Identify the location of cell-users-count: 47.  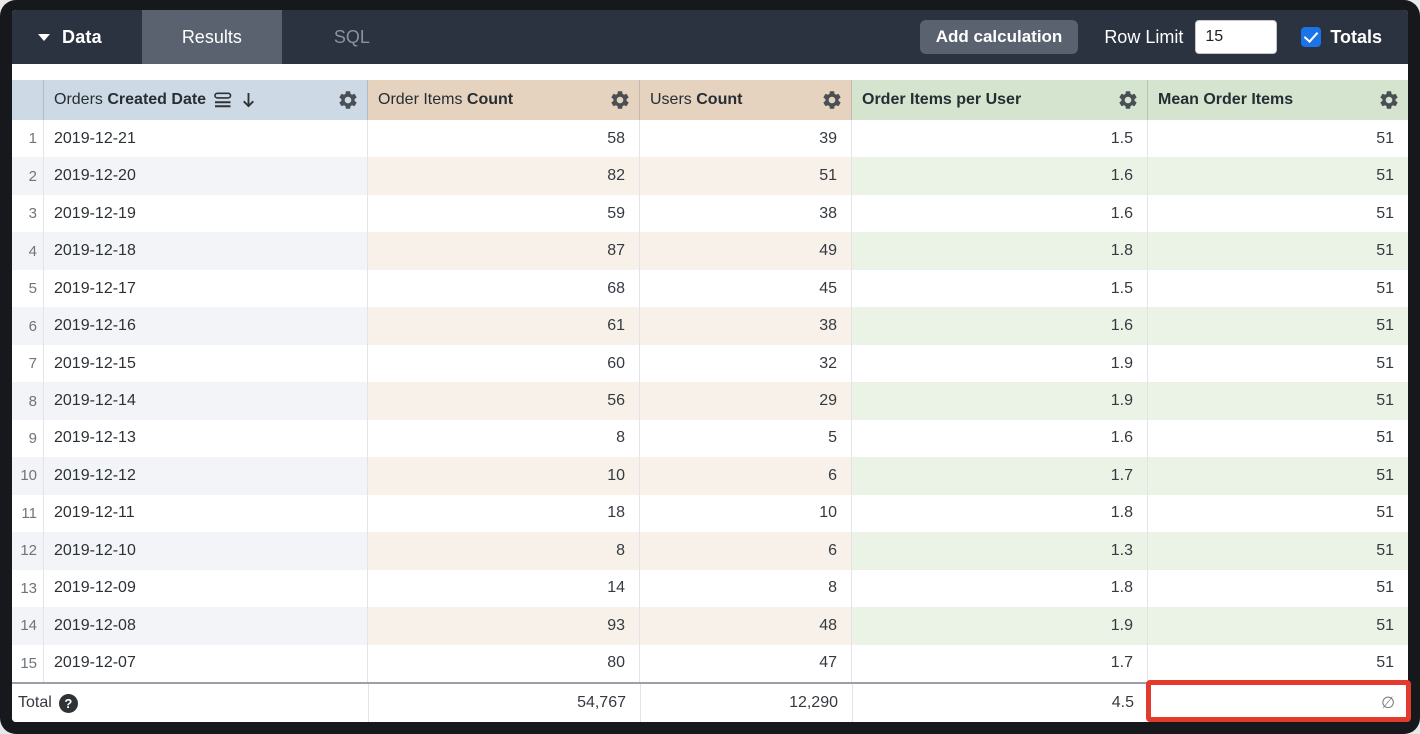
(746, 663).